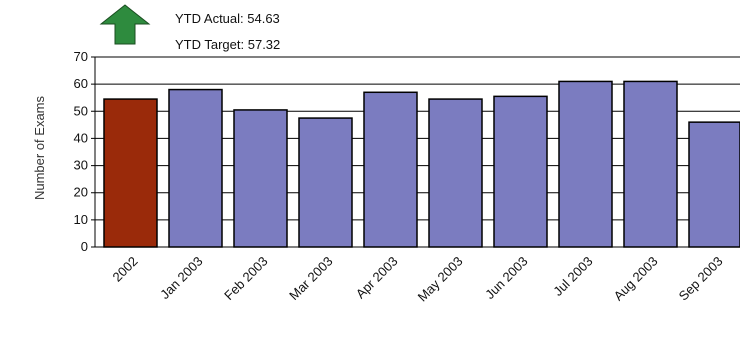 The image size is (740, 345). Describe the element at coordinates (636, 279) in the screenshot. I see `x-tick-label: Aug 2003` at that location.